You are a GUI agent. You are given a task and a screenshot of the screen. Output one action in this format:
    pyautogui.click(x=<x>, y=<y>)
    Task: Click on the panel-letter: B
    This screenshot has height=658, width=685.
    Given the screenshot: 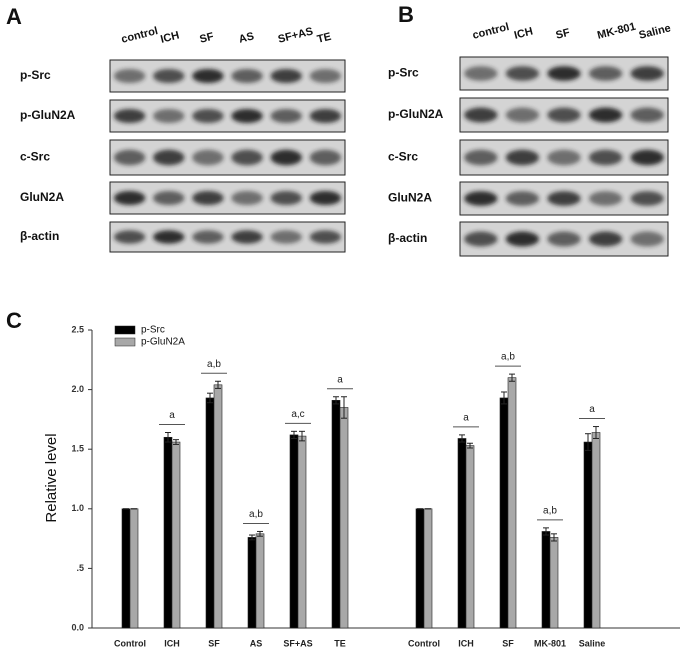 What is the action you would take?
    pyautogui.click(x=406, y=14)
    